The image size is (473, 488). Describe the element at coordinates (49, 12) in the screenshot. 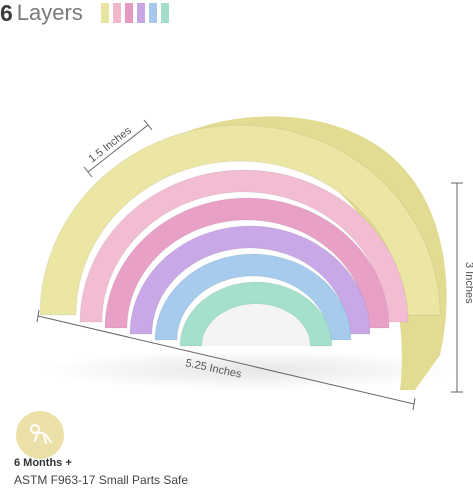

I see `layers-label: Layers` at that location.